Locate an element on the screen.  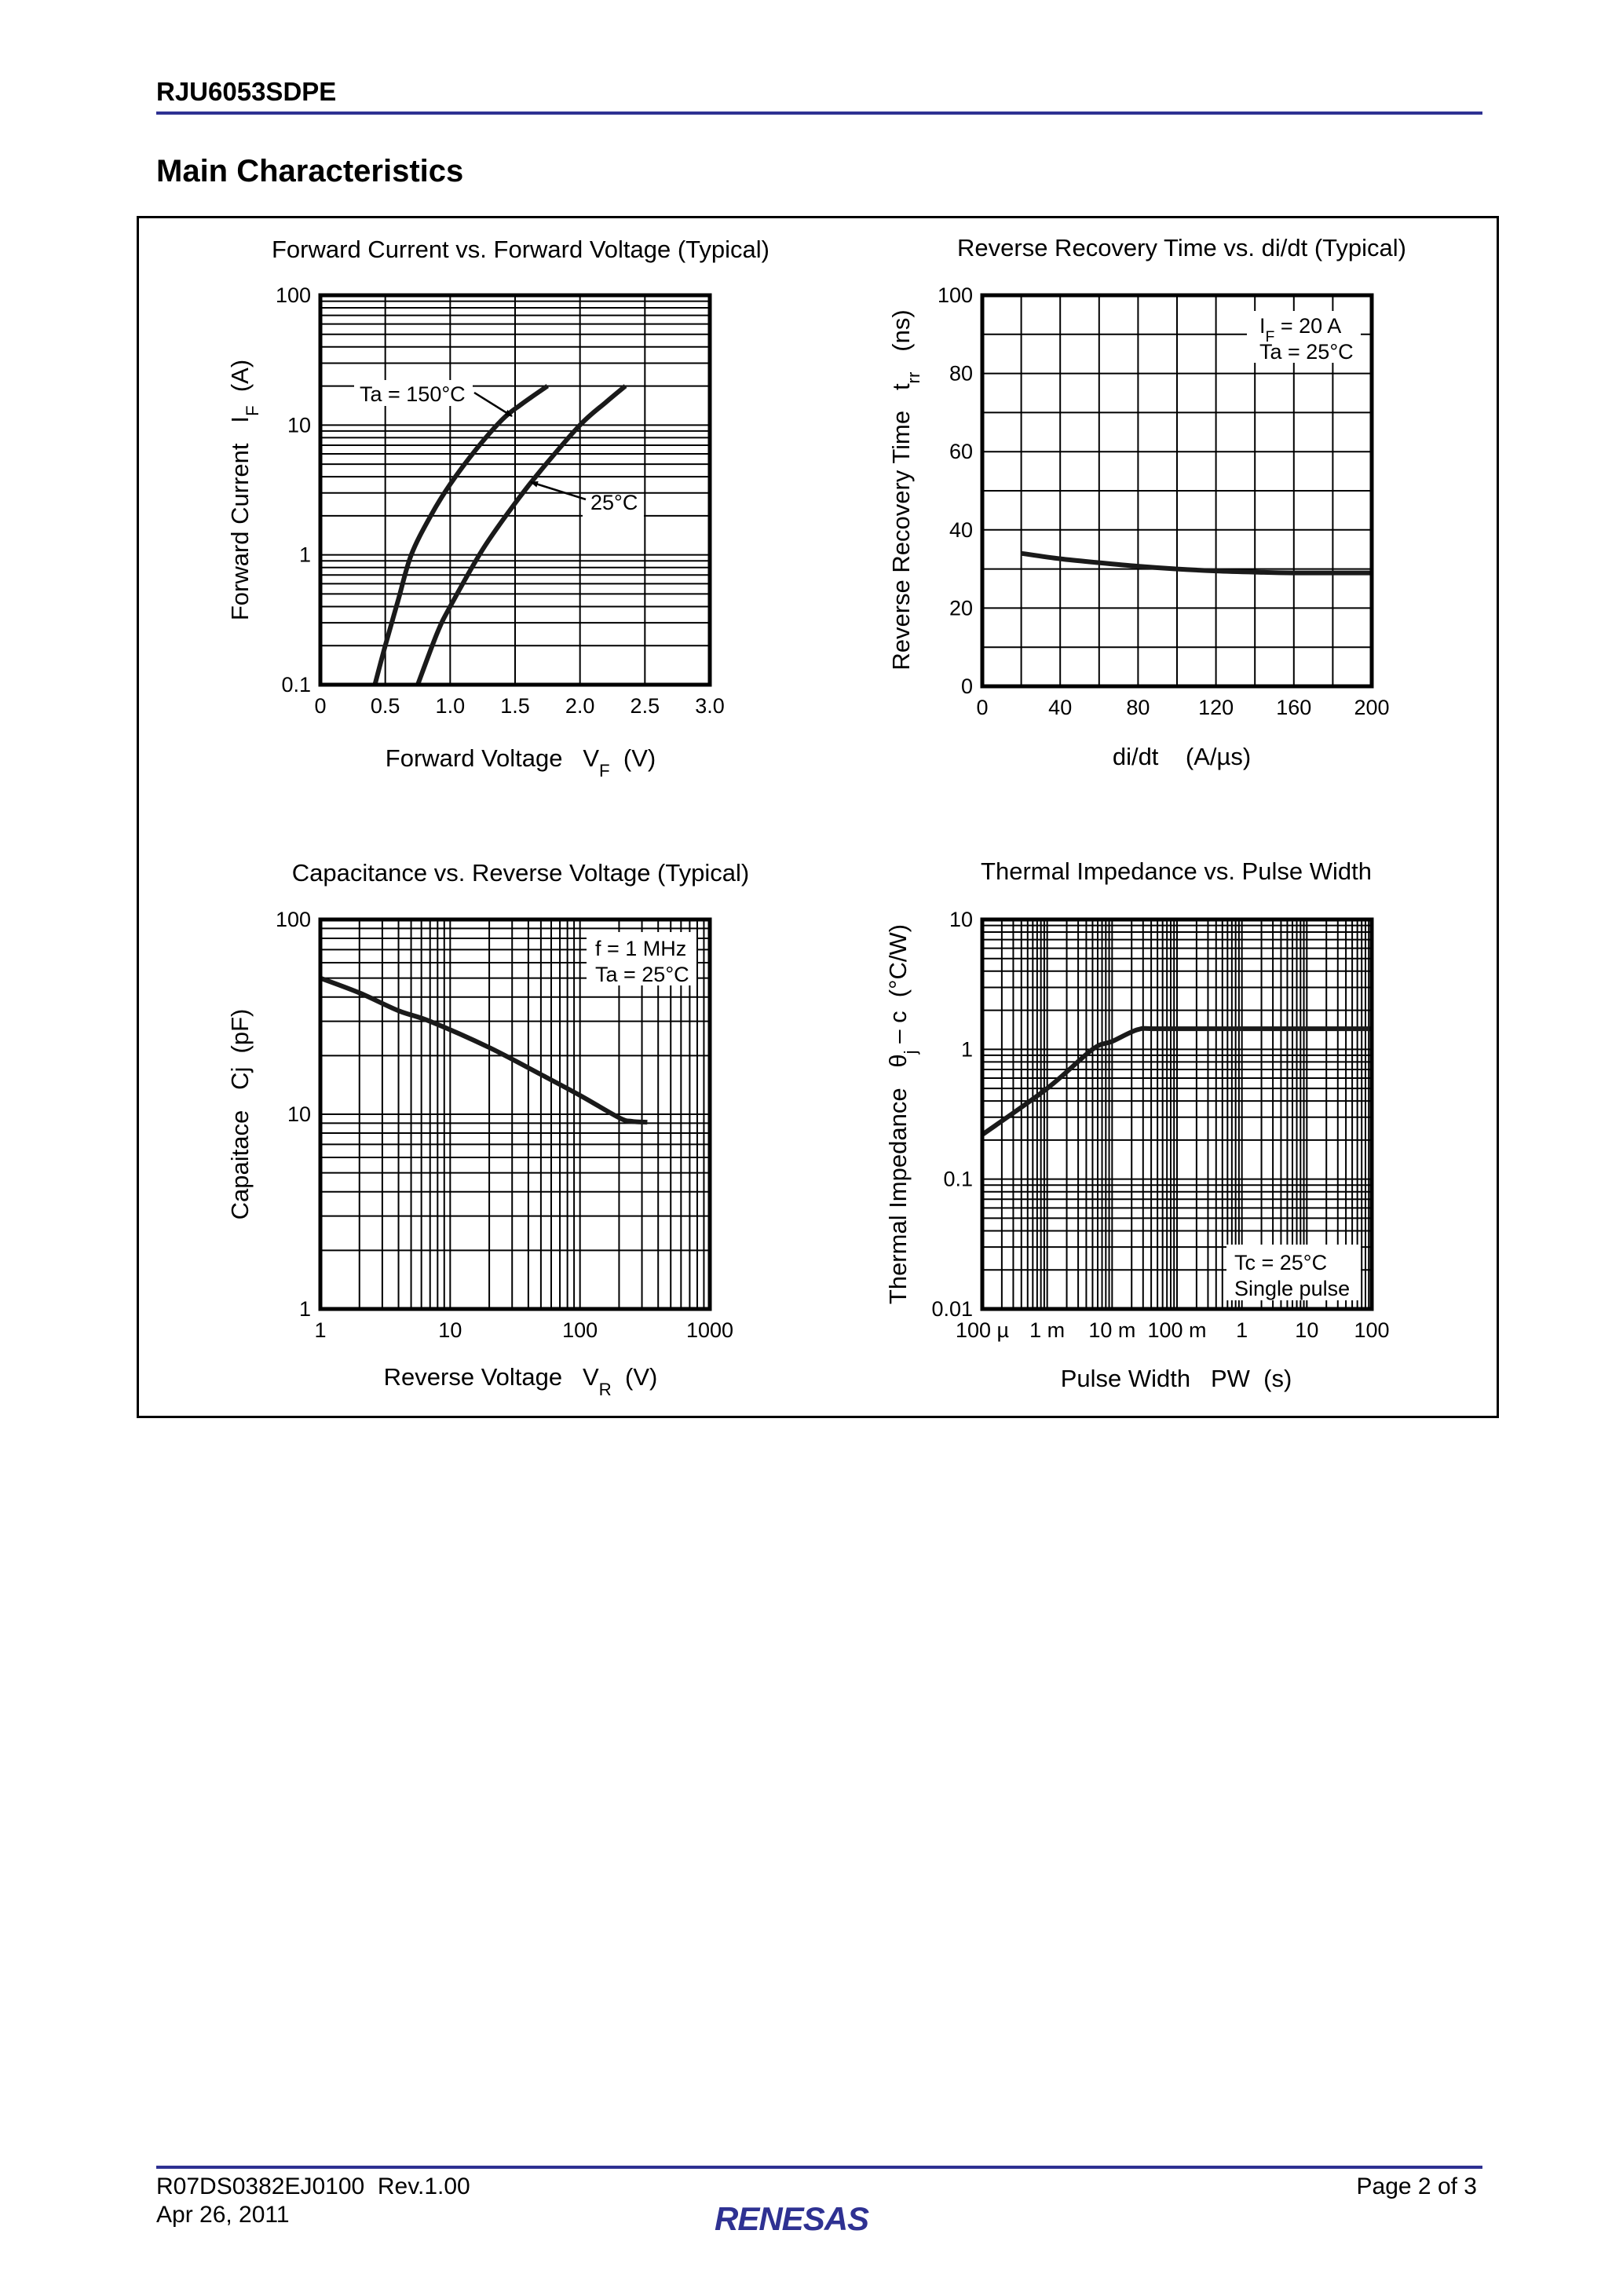
label-part: Pulse Width PW (s) is located at coordinates (1176, 1378).